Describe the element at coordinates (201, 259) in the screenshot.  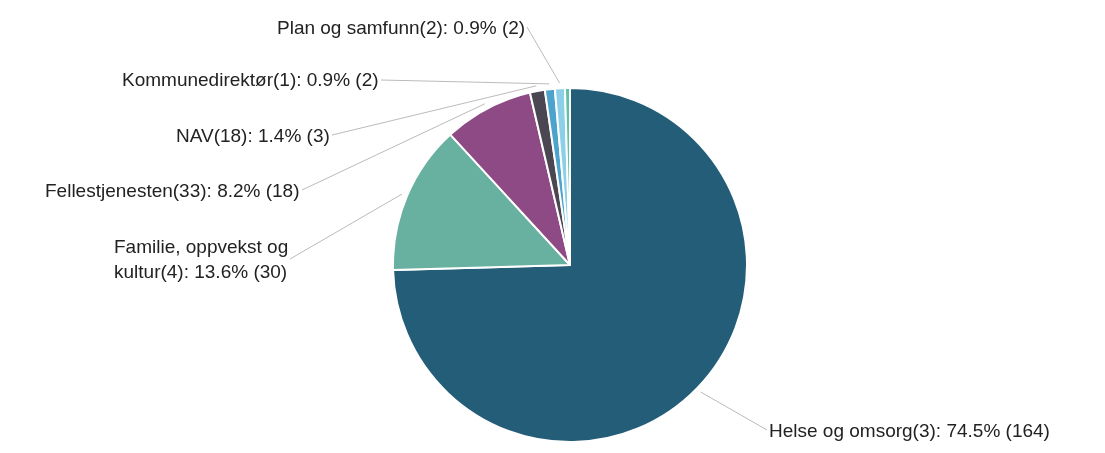
I see `slice-label: Familie, oppvekst og kultur(4): 13.6% (30)` at that location.